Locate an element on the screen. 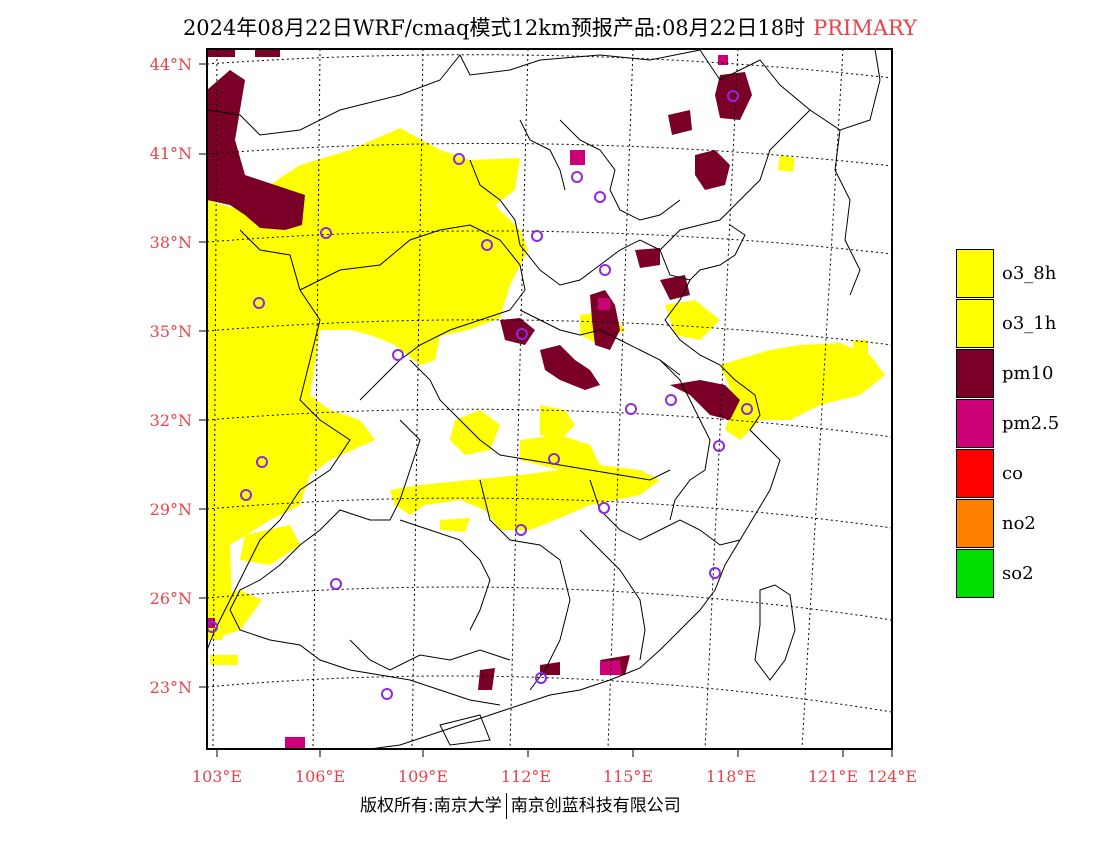  lat-label-41: 41°N is located at coordinates (170, 153).